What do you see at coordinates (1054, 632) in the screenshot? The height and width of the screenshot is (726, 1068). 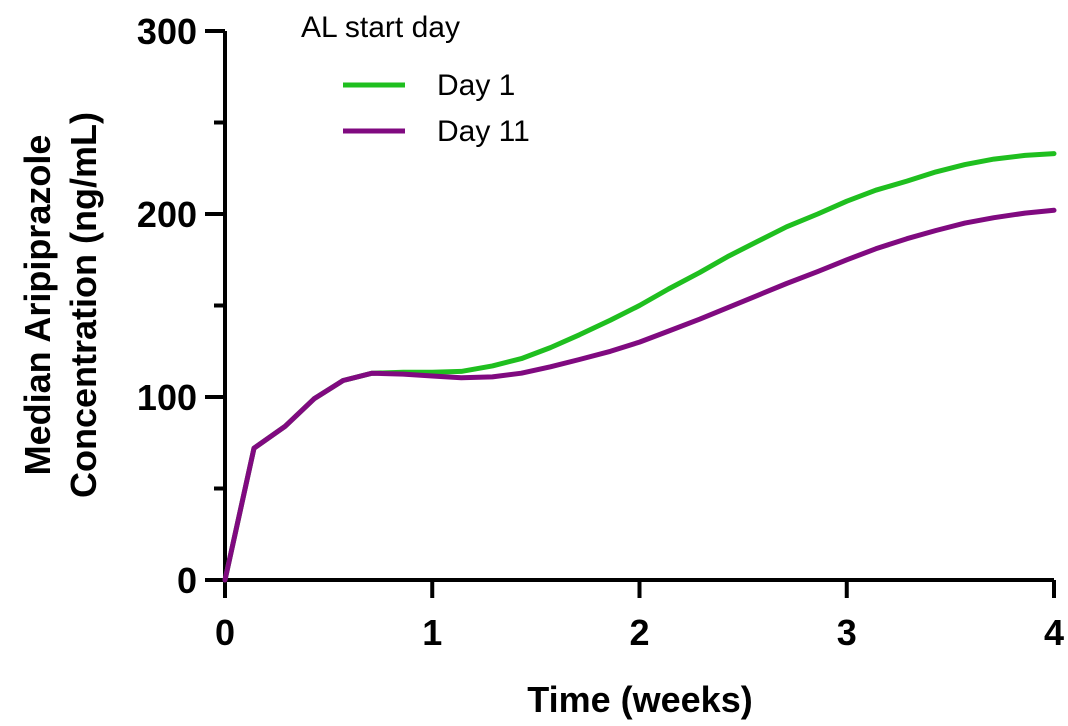 I see `x-tick-label: 4` at bounding box center [1054, 632].